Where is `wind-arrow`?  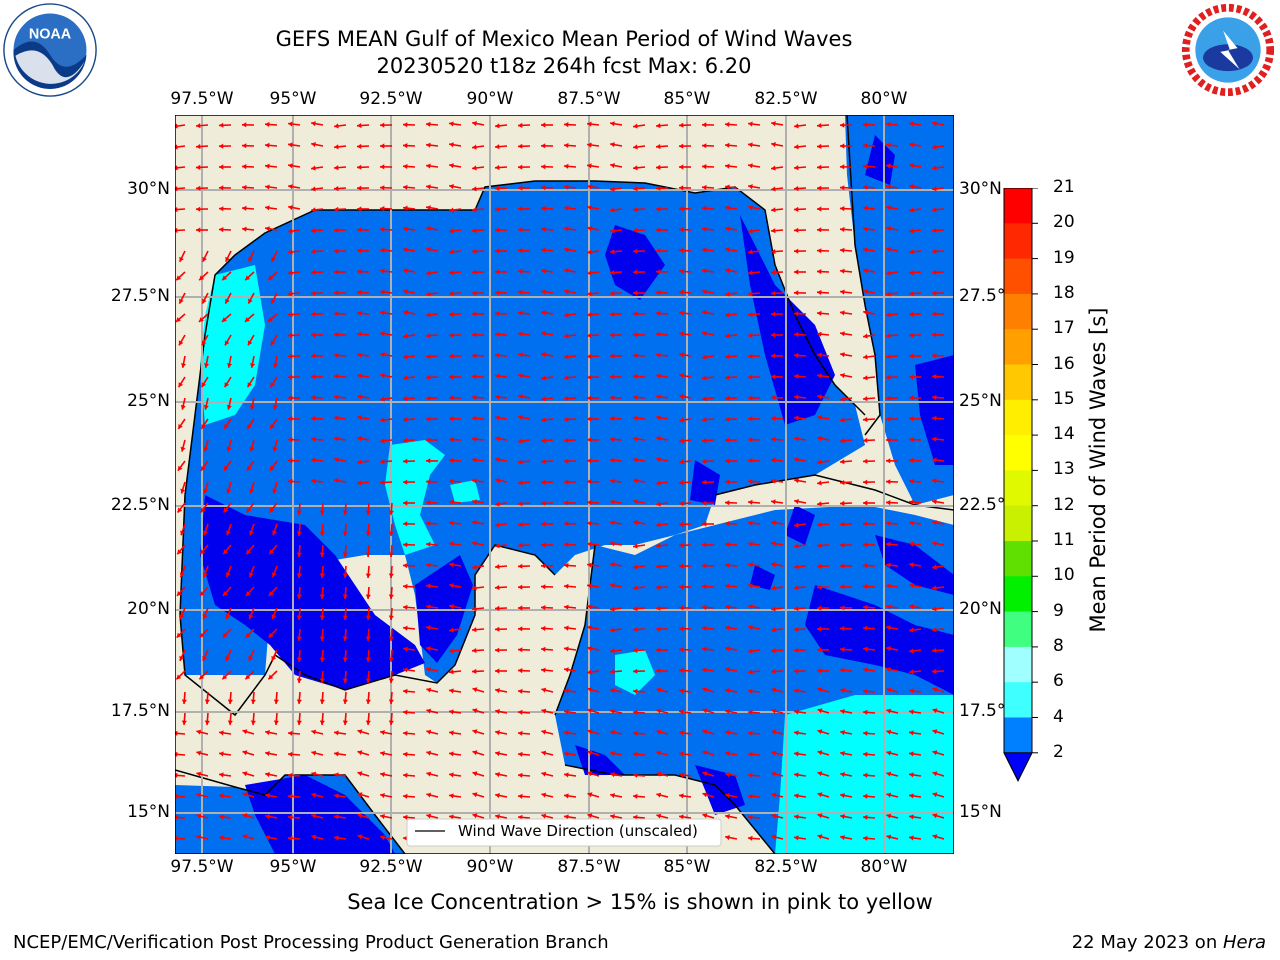 wind-arrow is located at coordinates (180, 754).